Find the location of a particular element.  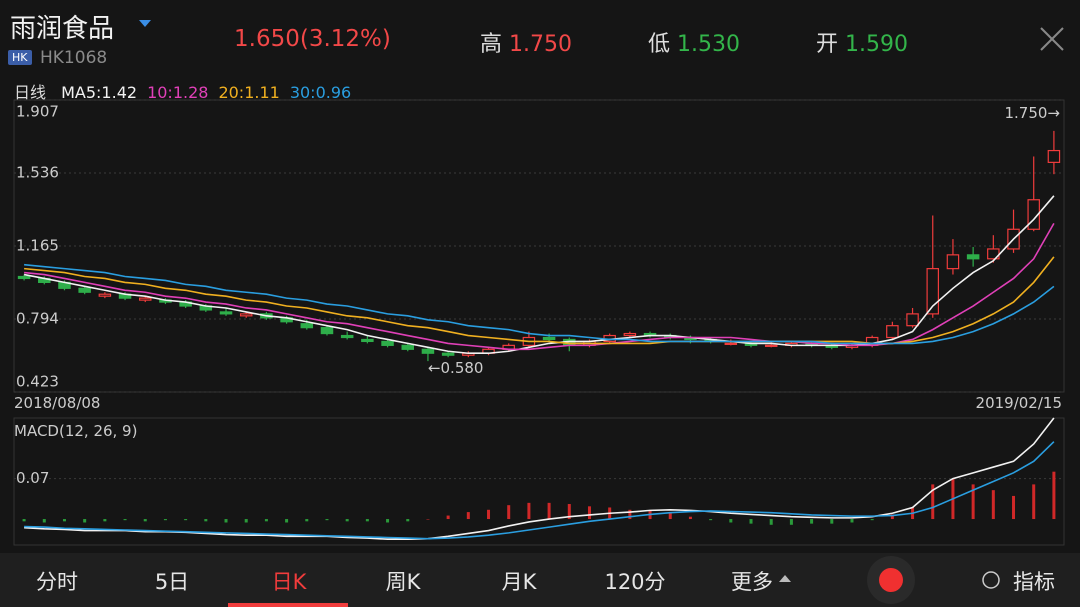

price: 1.650 is located at coordinates (267, 39).